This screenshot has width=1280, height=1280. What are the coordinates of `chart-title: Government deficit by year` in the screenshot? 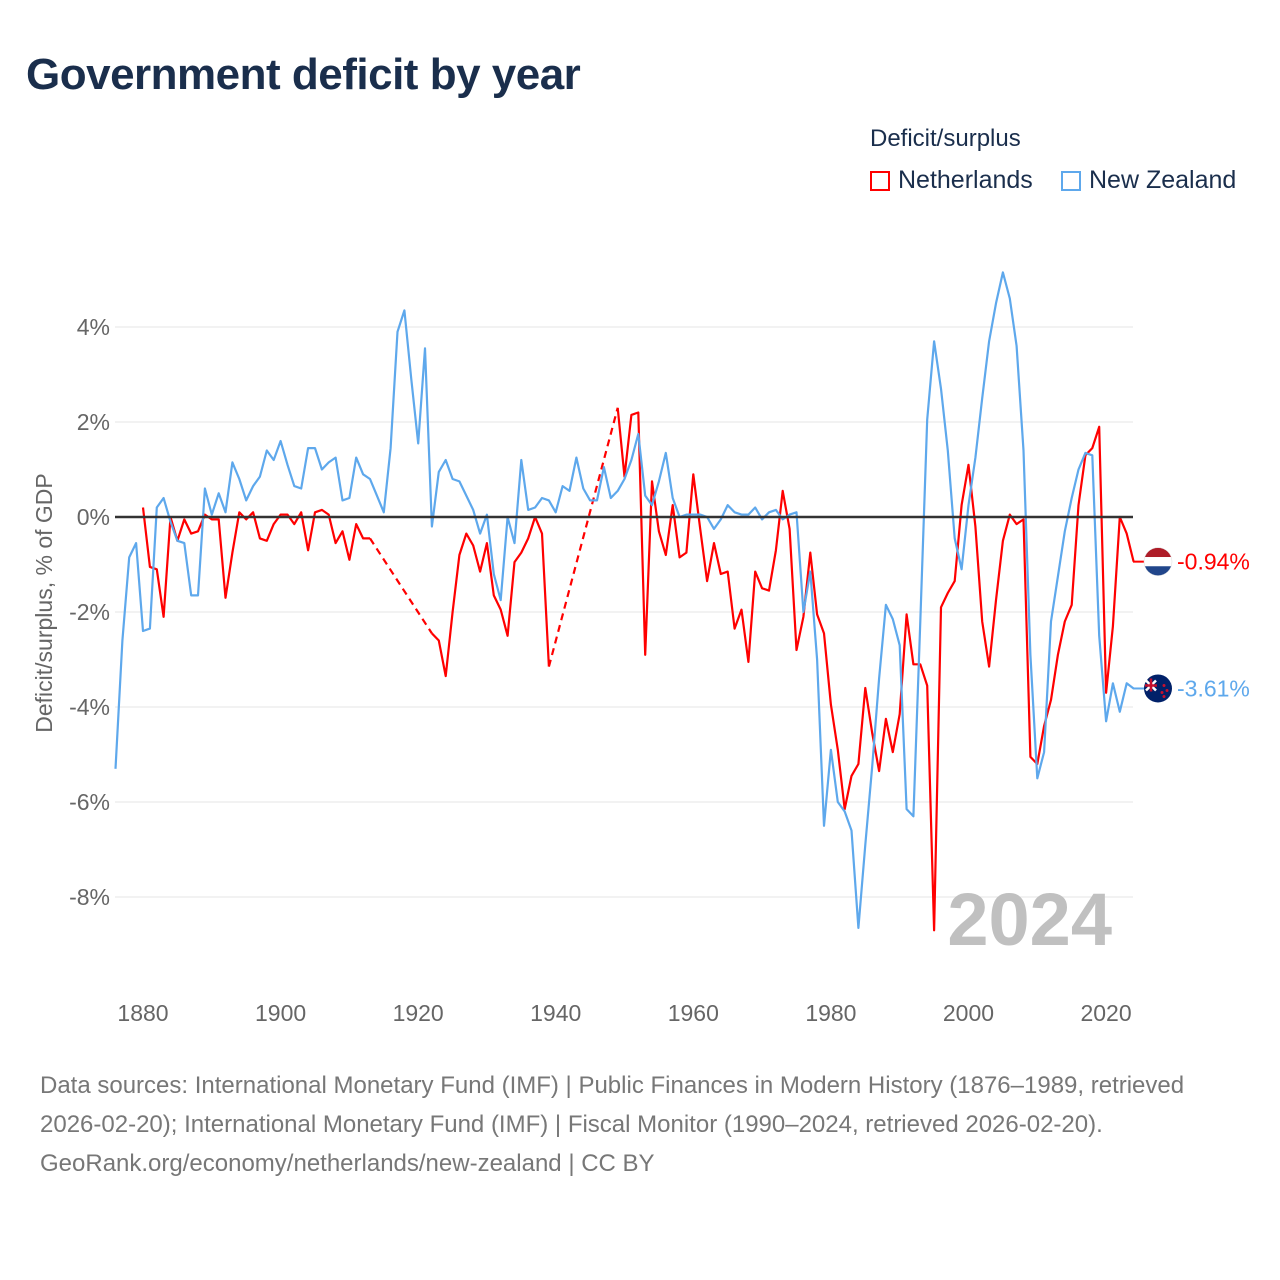 It's located at (303, 74).